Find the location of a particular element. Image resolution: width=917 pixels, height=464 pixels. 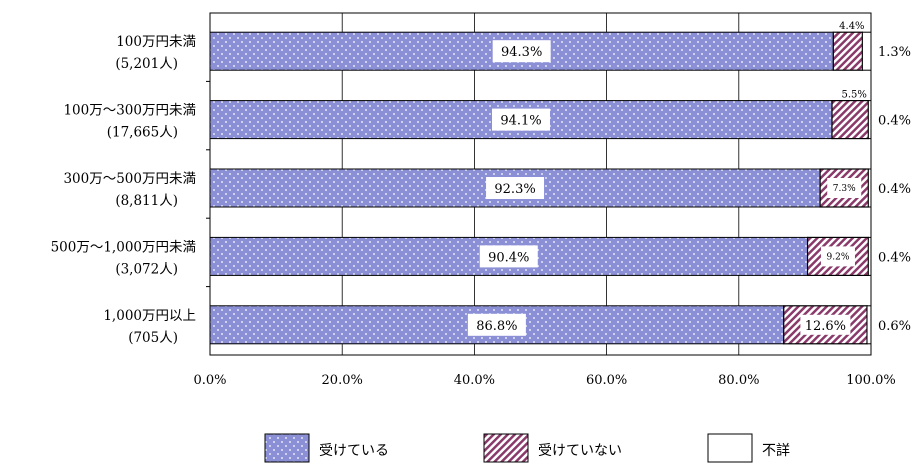

category-label-1: 100万～300万円未満 is located at coordinates (129, 111).